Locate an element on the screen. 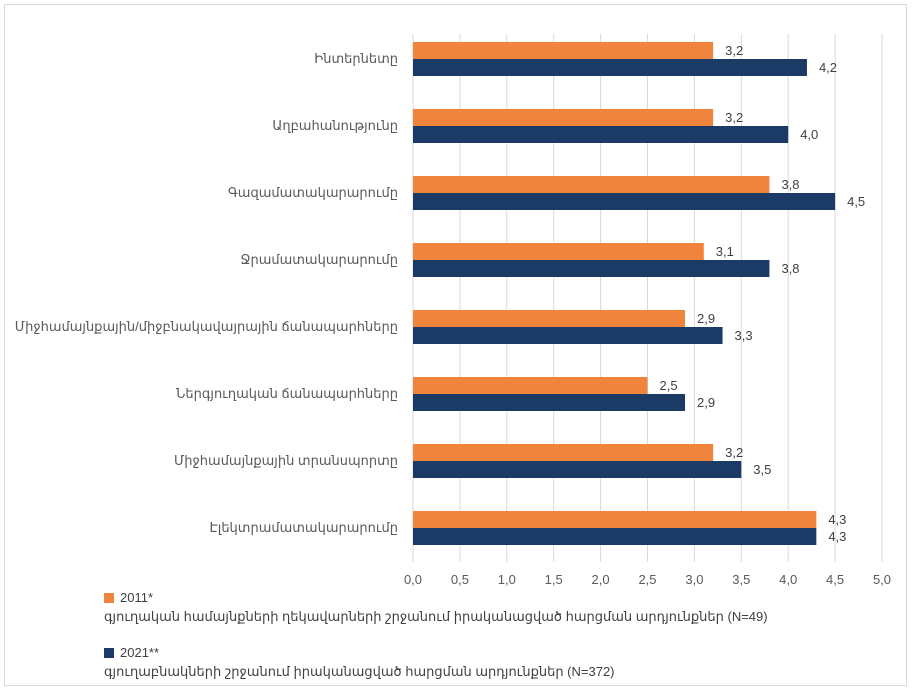 The height and width of the screenshot is (690, 913). legend-swatch-2011 is located at coordinates (109, 597).